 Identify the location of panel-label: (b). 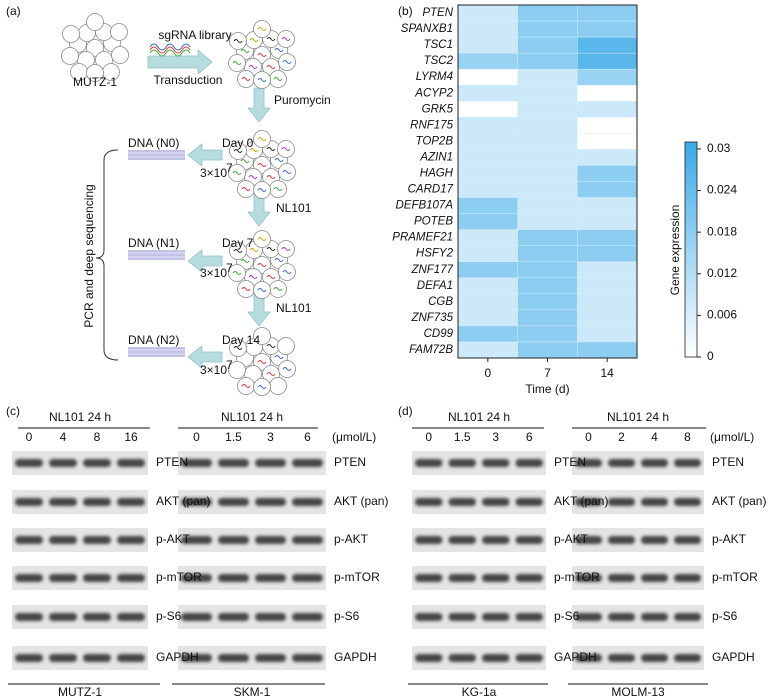
(405, 11).